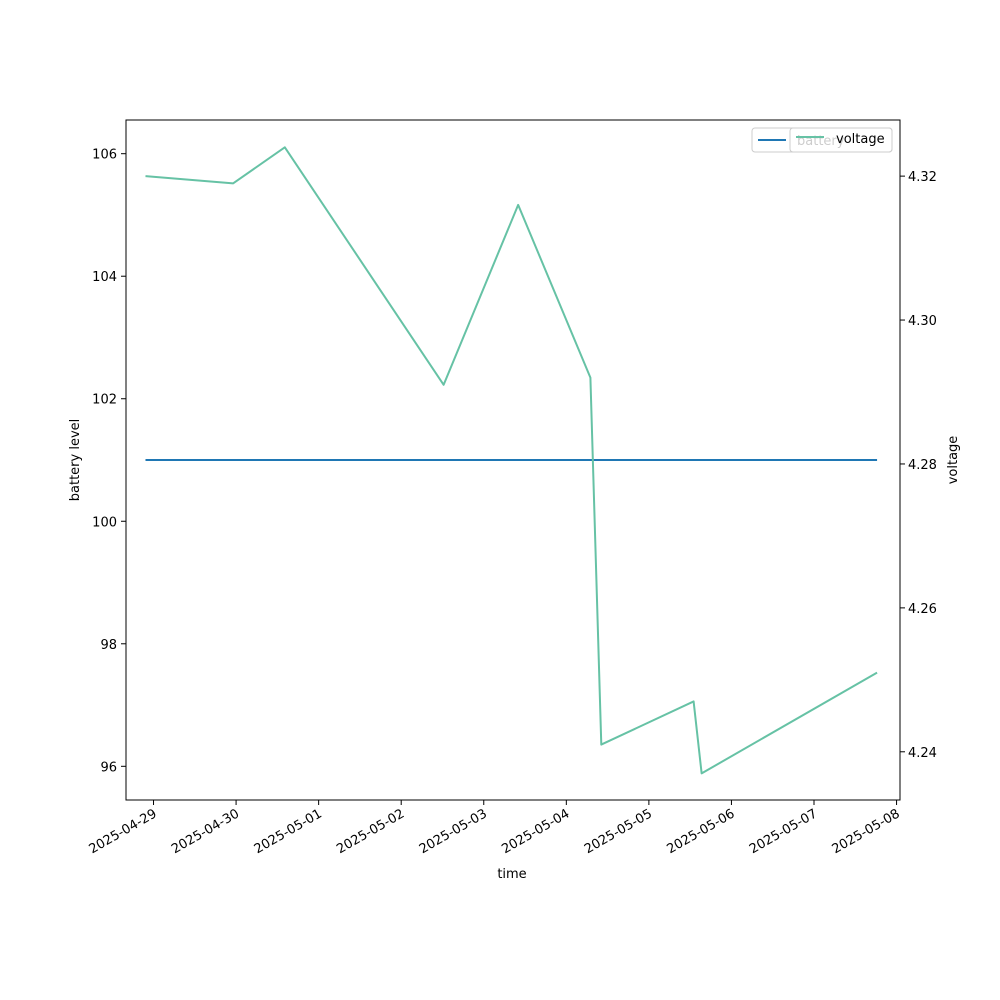 This screenshot has width=1000, height=1000. Describe the element at coordinates (953, 460) in the screenshot. I see `y-right-axis-label: voltage` at that location.